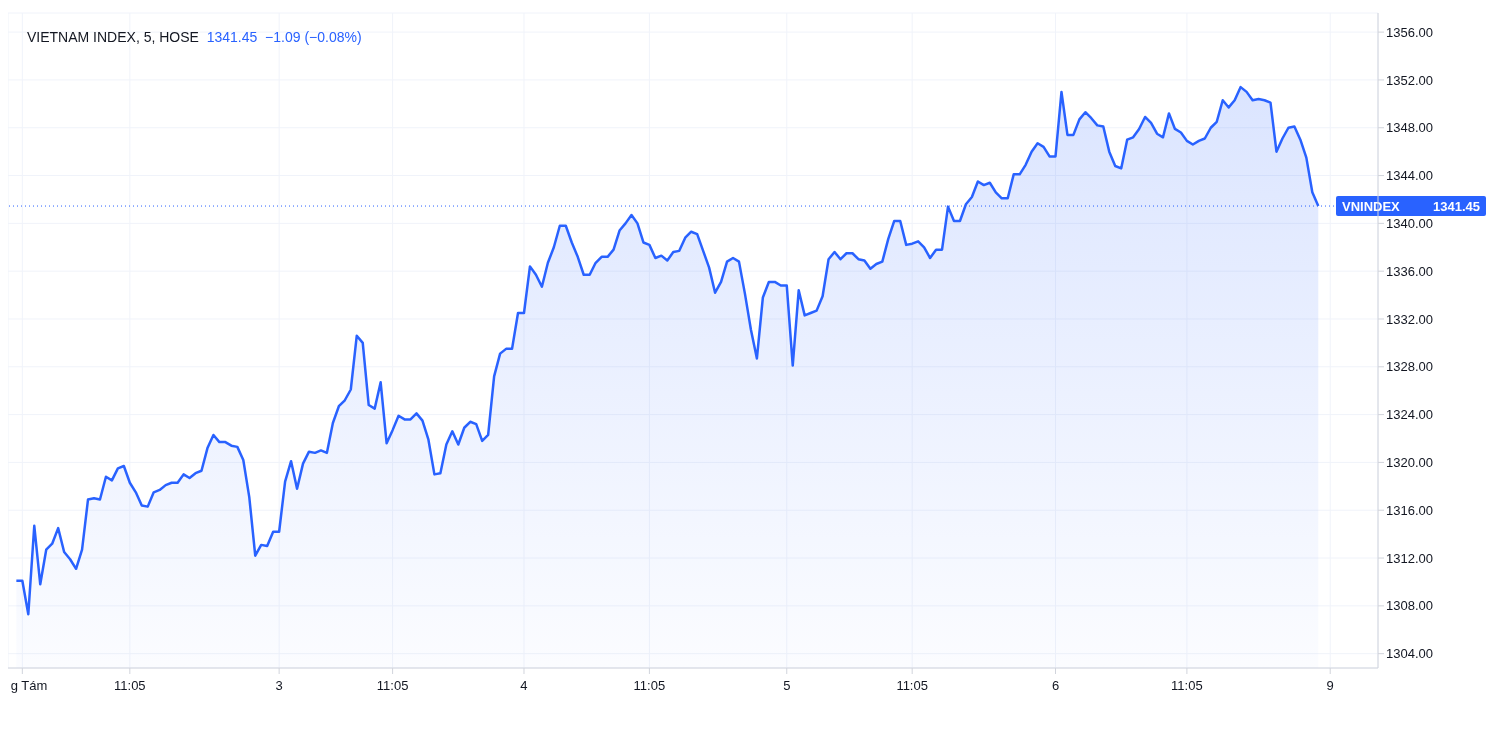 Image resolution: width=1489 pixels, height=752 pixels. What do you see at coordinates (1409, 463) in the screenshot?
I see `y-tick-label: 1320.00` at bounding box center [1409, 463].